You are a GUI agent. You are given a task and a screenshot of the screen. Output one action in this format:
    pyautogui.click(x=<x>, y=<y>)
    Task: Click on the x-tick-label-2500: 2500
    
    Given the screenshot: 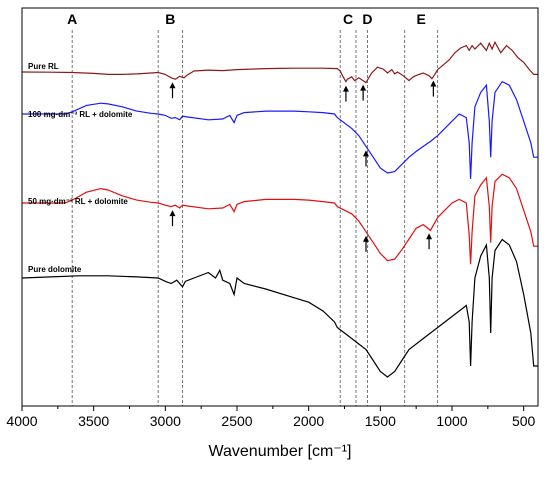 What is the action you would take?
    pyautogui.click(x=236, y=421)
    